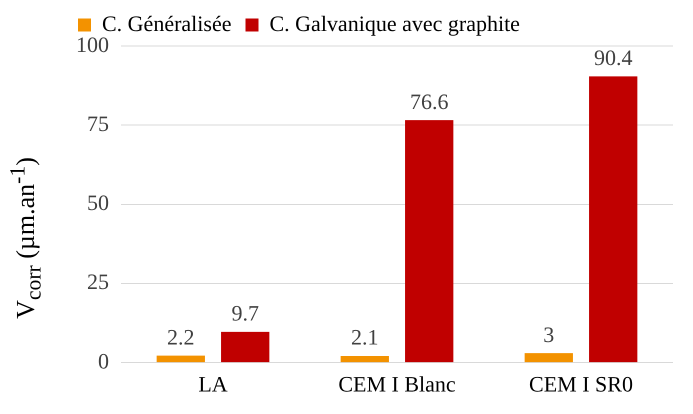  I want to click on data-label: 9.7, so click(245, 313).